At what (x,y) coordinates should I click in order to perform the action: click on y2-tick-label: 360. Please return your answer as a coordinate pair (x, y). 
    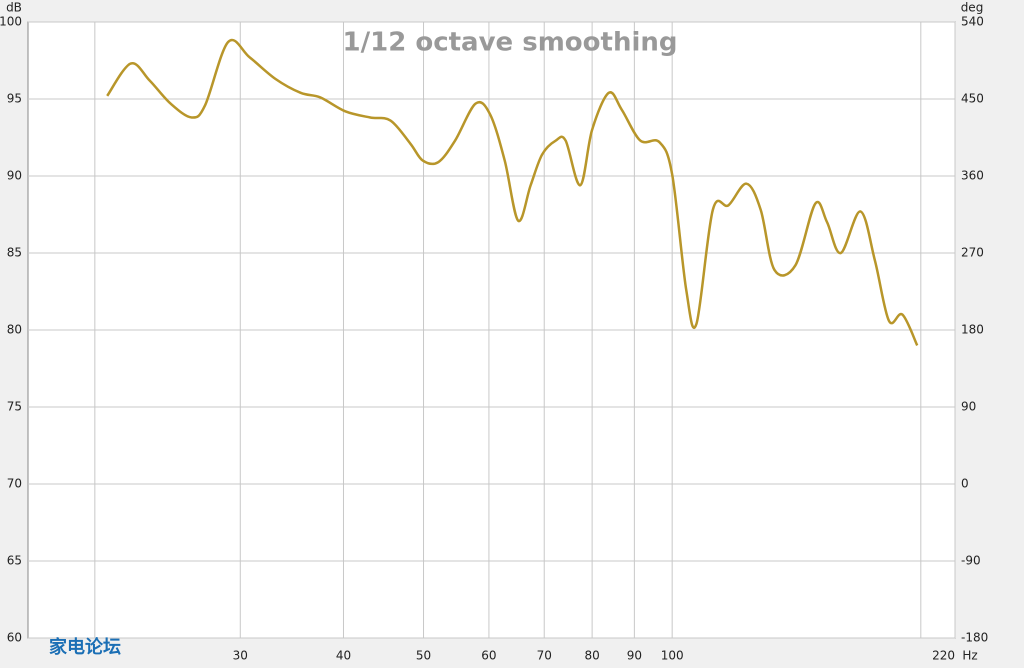
    Looking at the image, I should click on (972, 176).